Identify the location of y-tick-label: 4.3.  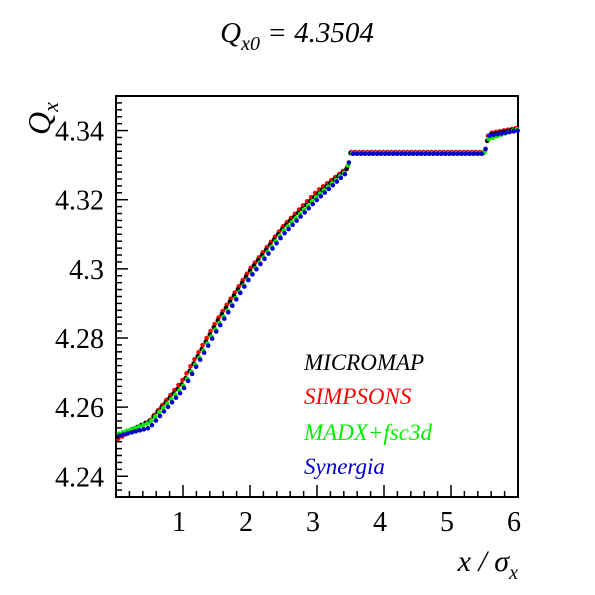
(86, 270).